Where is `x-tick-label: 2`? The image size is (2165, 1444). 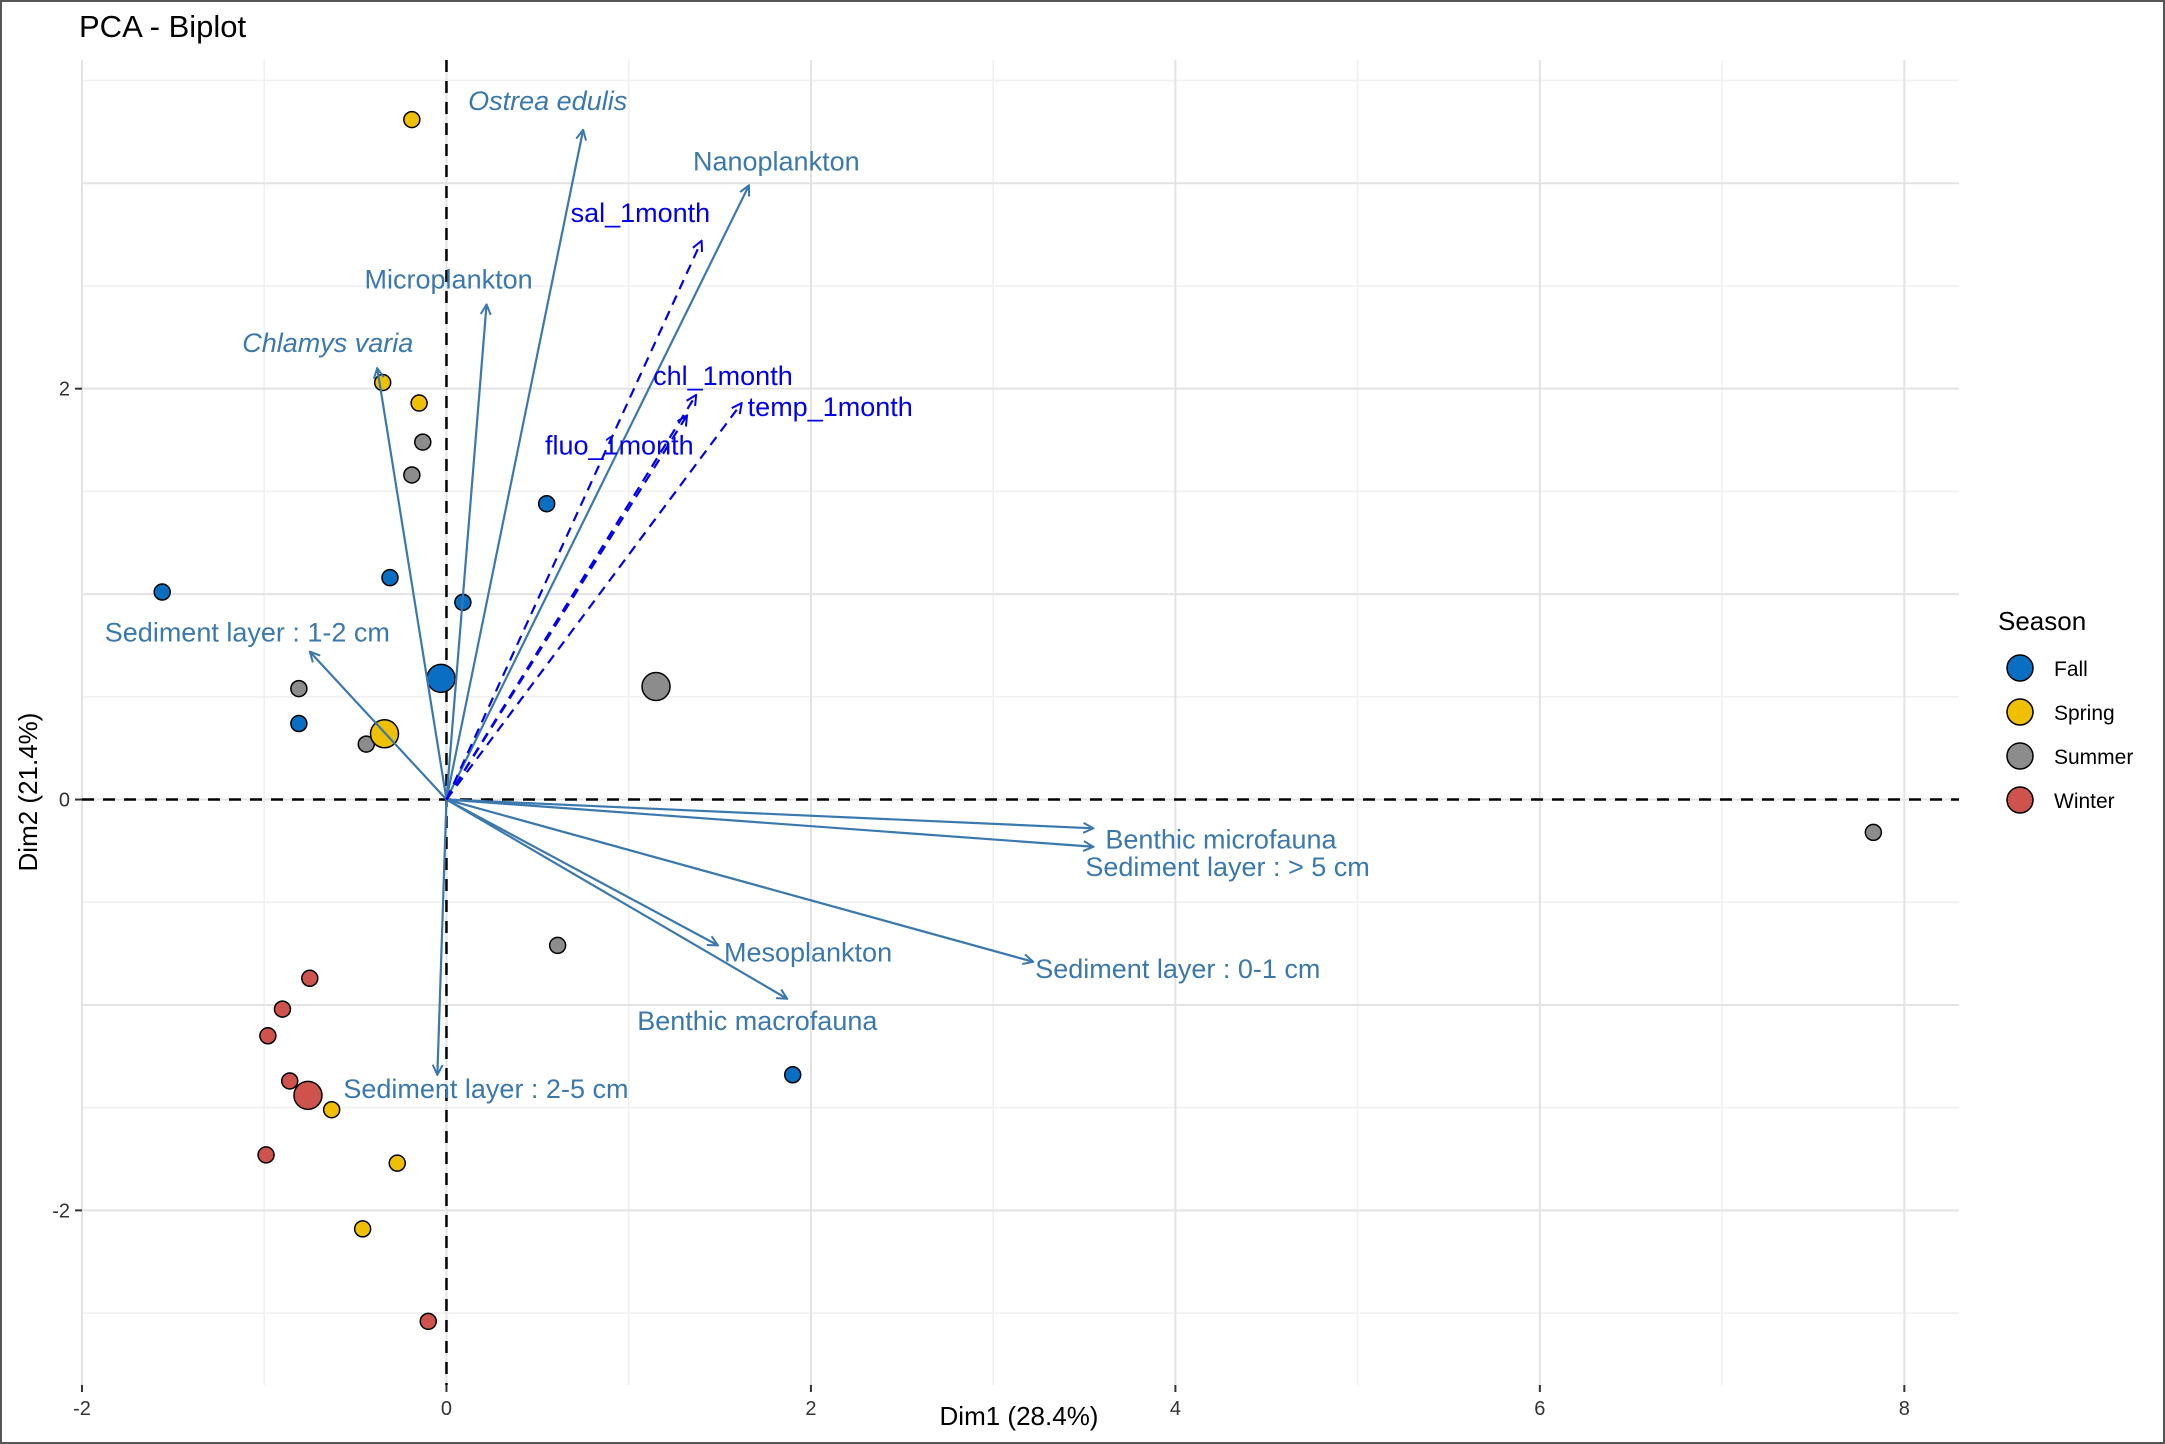 x-tick-label: 2 is located at coordinates (810, 1409).